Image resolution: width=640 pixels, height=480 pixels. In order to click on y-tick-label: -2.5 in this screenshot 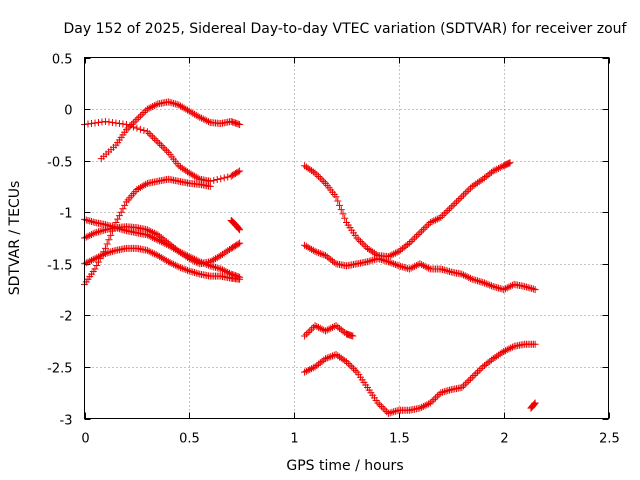, I will do `click(59, 369)`.